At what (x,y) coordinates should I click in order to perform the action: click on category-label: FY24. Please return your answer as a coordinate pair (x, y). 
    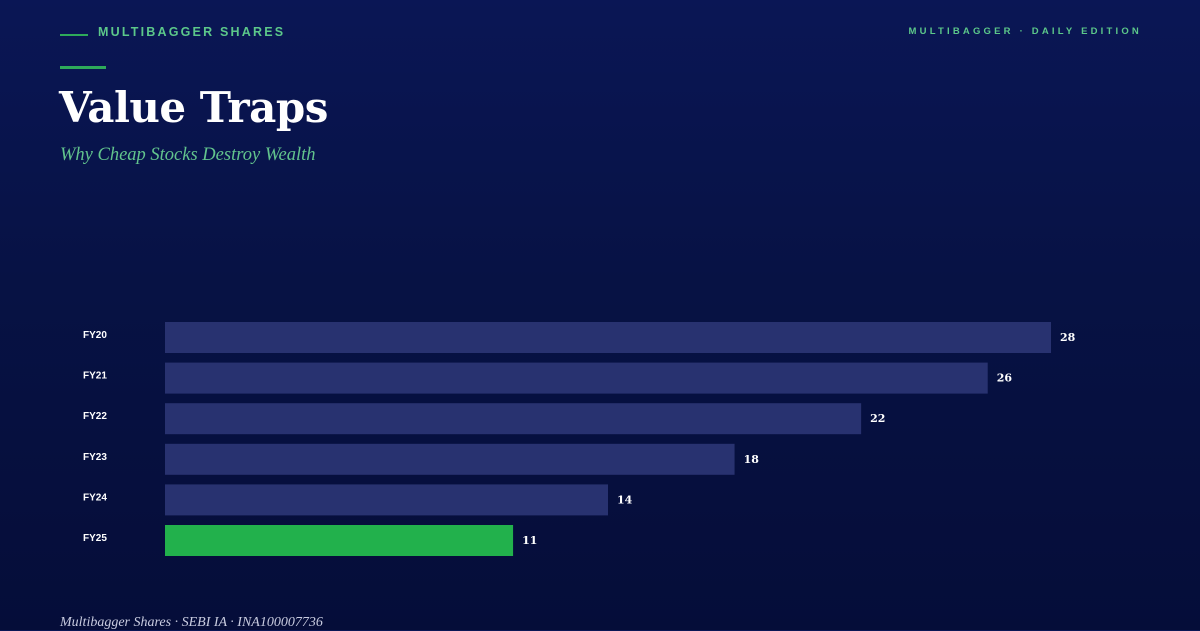
    Looking at the image, I should click on (95, 497).